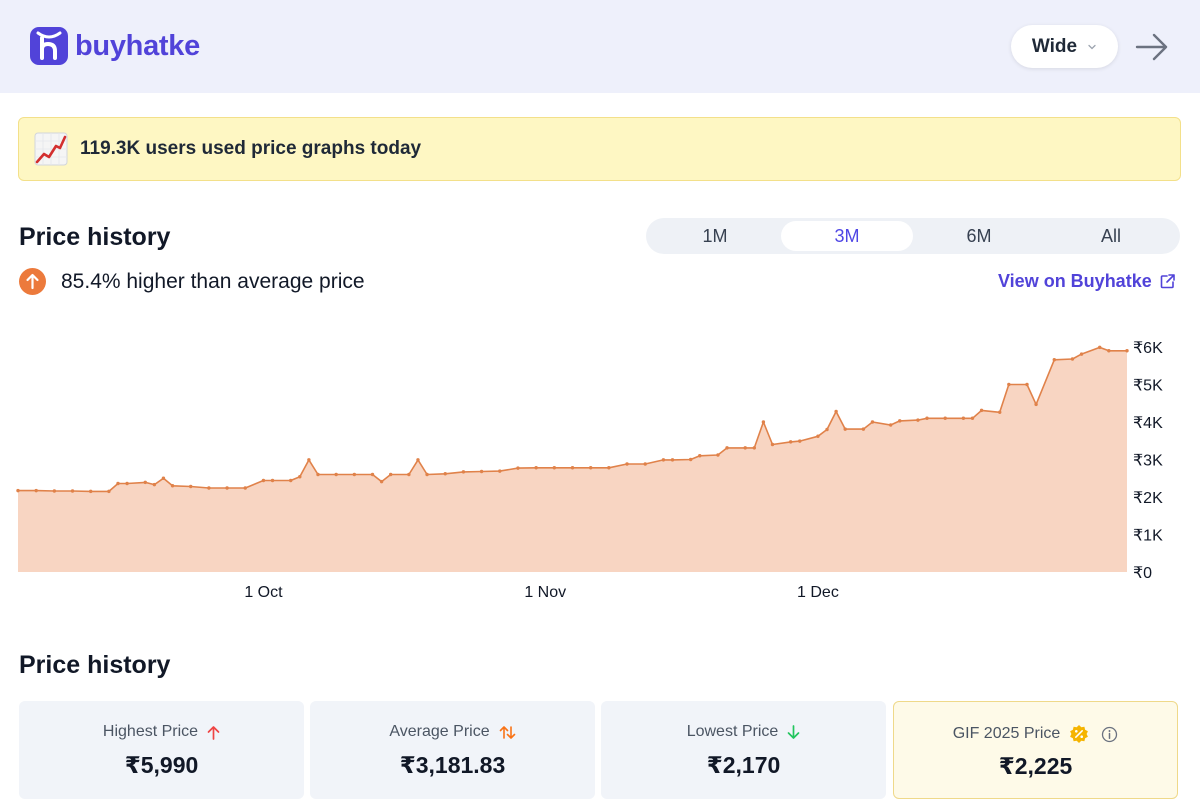 Image resolution: width=1200 pixels, height=811 pixels. I want to click on arrow-right-icon, so click(1152, 47).